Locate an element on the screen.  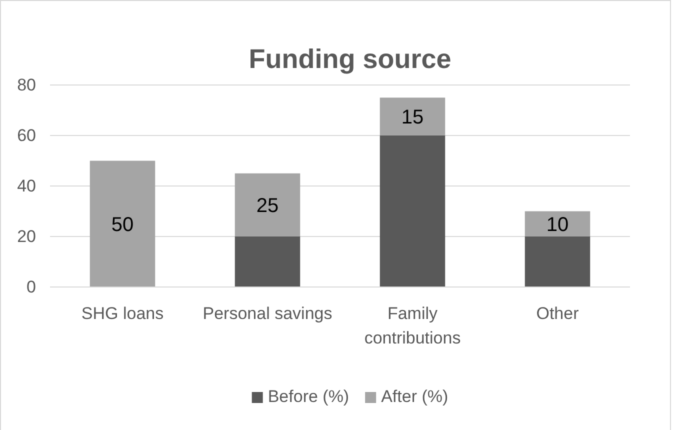
y-tick-label: 20 is located at coordinates (26, 236).